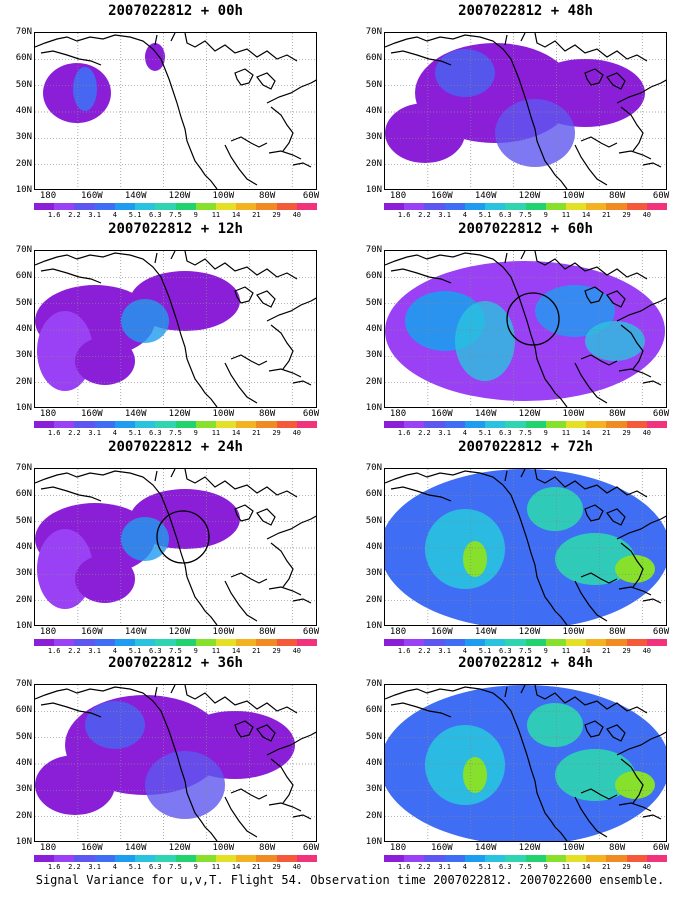 This screenshot has width=700, height=900. What do you see at coordinates (135, 215) in the screenshot?
I see `colorbar-label: 5.1` at bounding box center [135, 215].